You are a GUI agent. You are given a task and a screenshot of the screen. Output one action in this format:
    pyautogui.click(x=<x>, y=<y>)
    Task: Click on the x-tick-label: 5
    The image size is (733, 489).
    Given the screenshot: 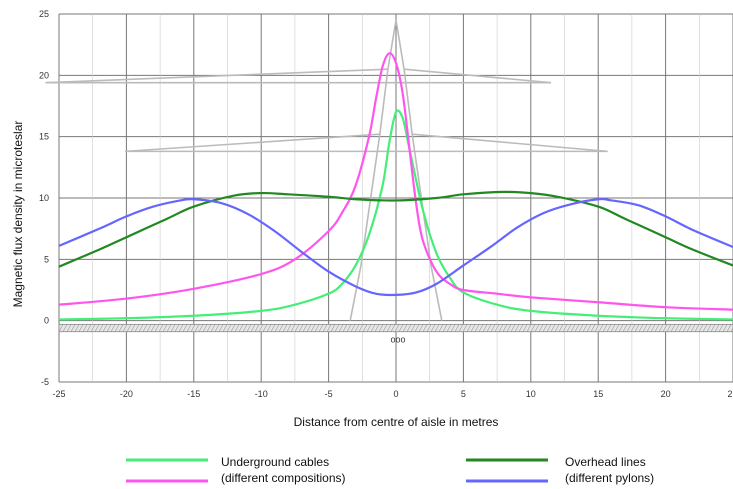 What is the action you would take?
    pyautogui.click(x=463, y=394)
    